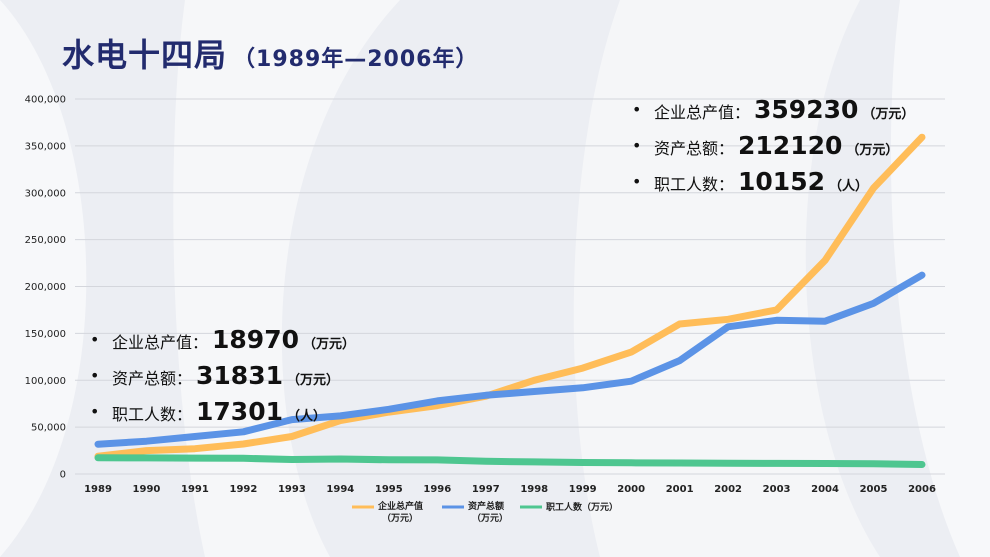 The width and height of the screenshot is (990, 557). I want to click on y-tick-label: 200,000, so click(45, 287).